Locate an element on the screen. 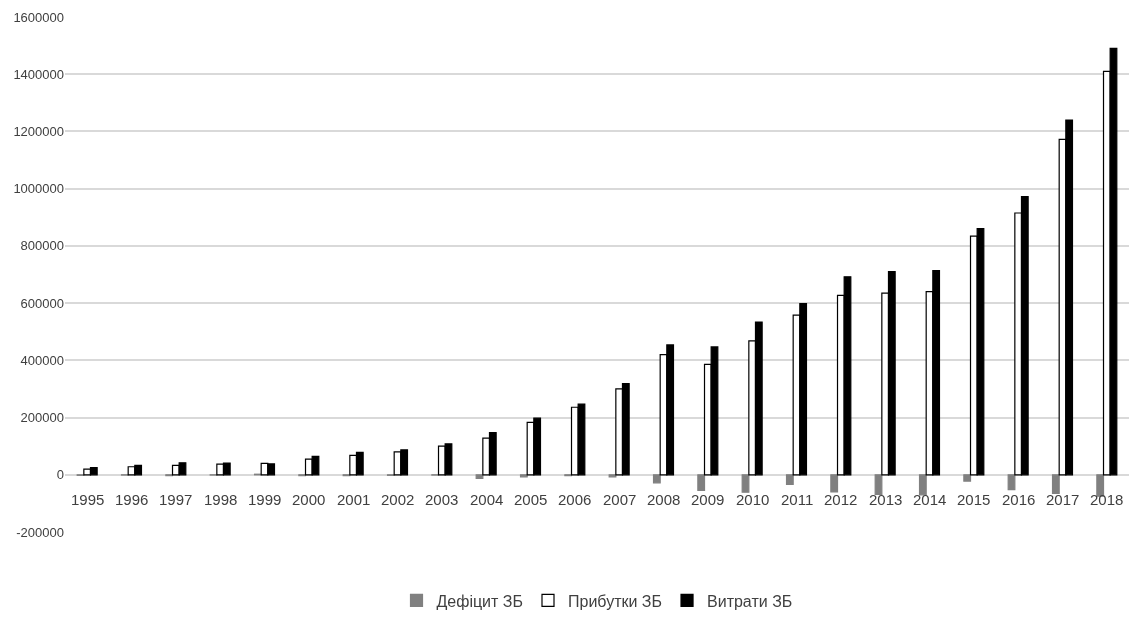 The width and height of the screenshot is (1139, 628). x-tick-label: 2000 is located at coordinates (309, 499).